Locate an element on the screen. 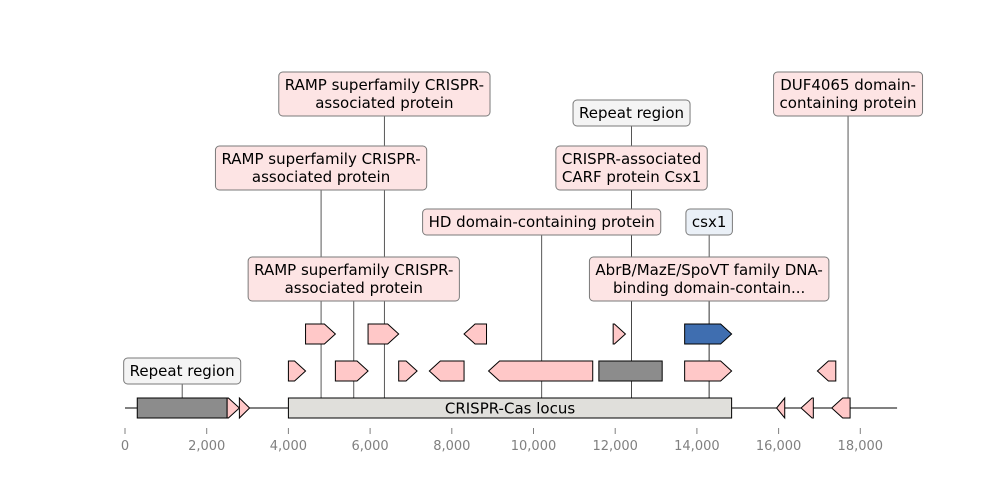  crispr-cas-locus: CRISPR-Cas locus is located at coordinates (510, 408).